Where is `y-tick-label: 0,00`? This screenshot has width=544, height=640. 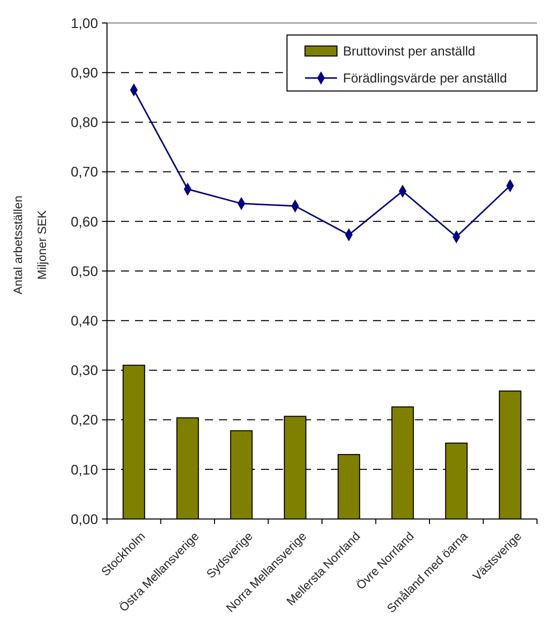 y-tick-label: 0,00 is located at coordinates (84, 518).